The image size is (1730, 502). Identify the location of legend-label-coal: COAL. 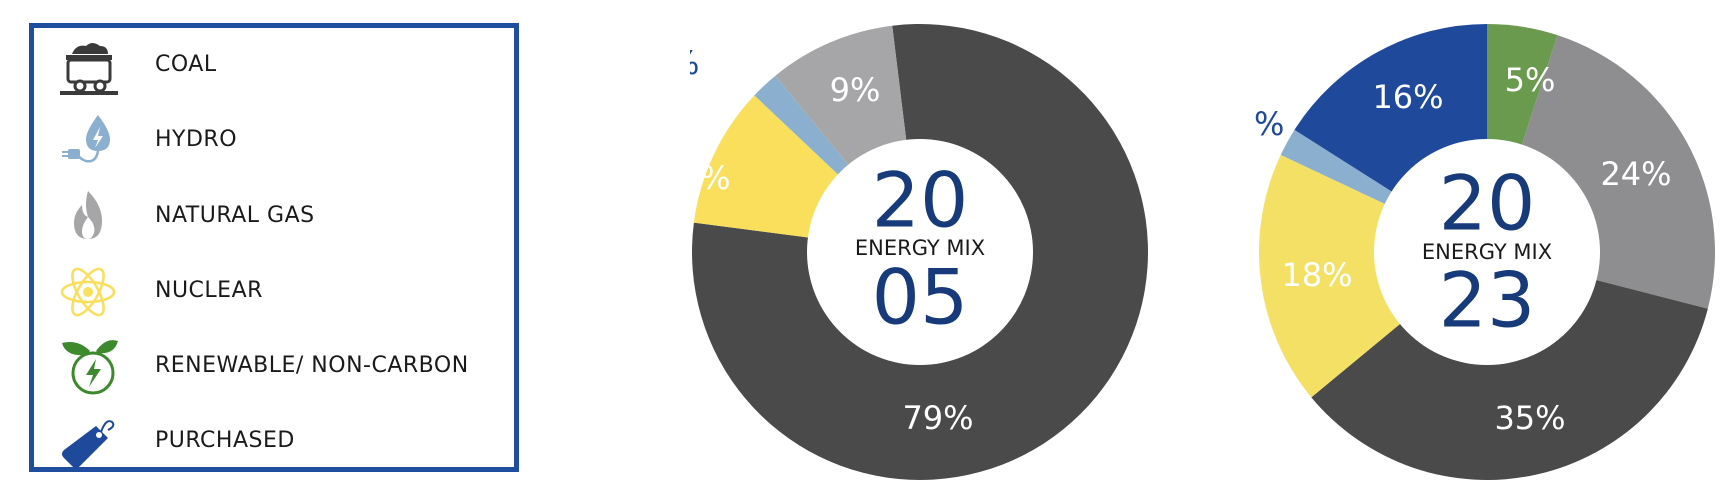
(186, 64).